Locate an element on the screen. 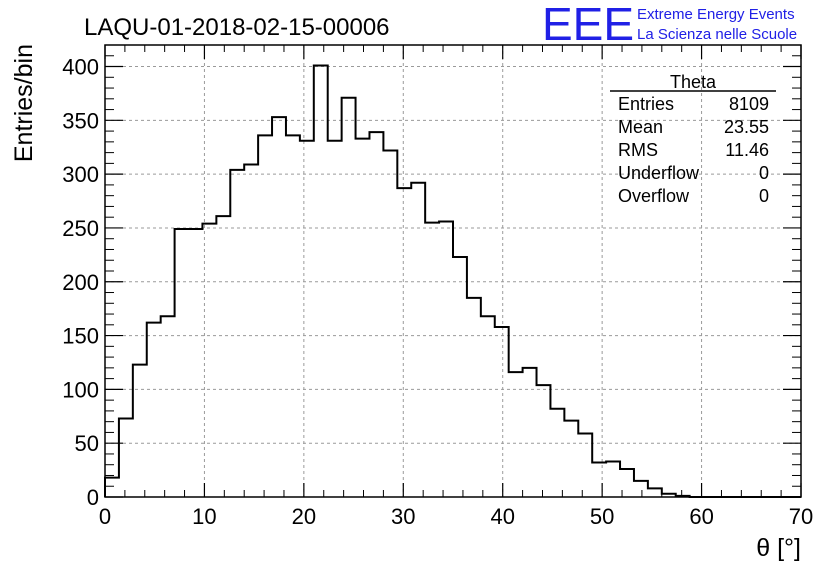 This screenshot has width=836, height=572. y-tick-labels: 0 50 100 150 200 250 300 350 400 is located at coordinates (80, 282).